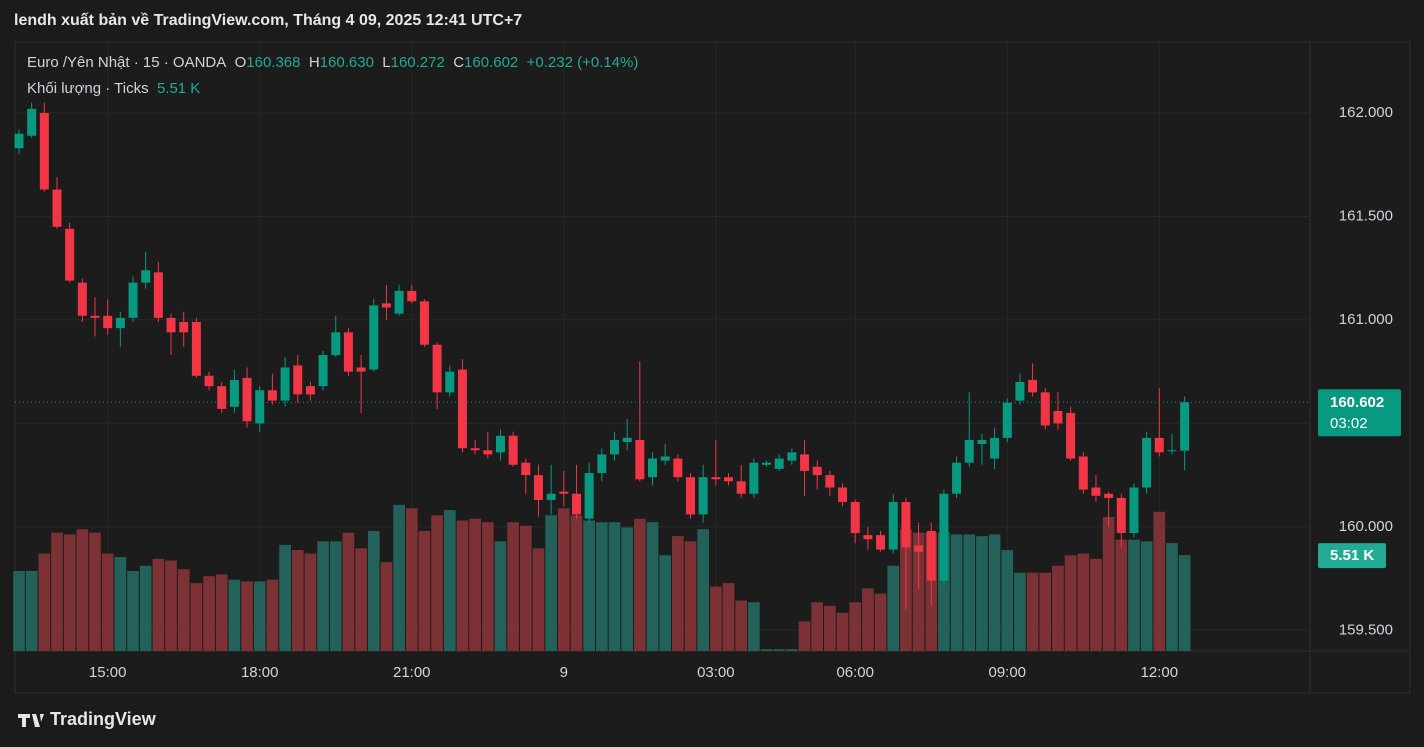  Describe the element at coordinates (260, 672) in the screenshot. I see `x-tick-label: 18:00` at that location.